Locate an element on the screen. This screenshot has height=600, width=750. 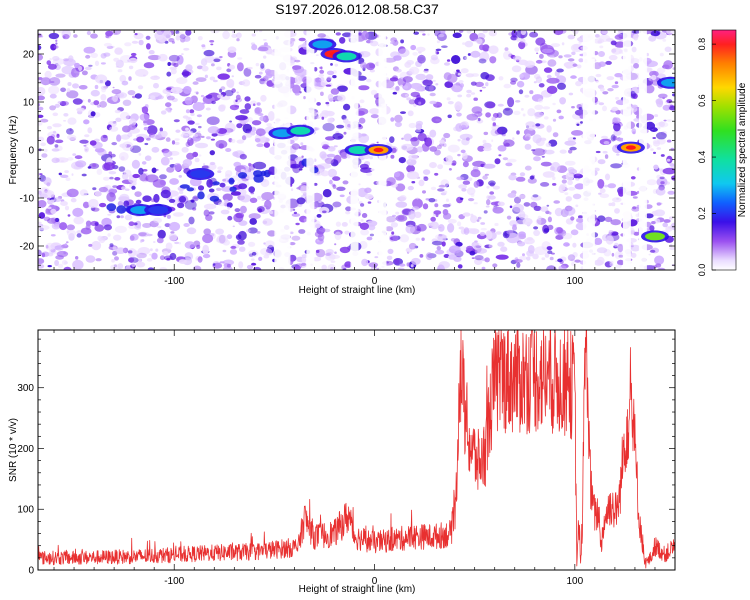
colorbar-tick-label: 0.4 is located at coordinates (702, 157).